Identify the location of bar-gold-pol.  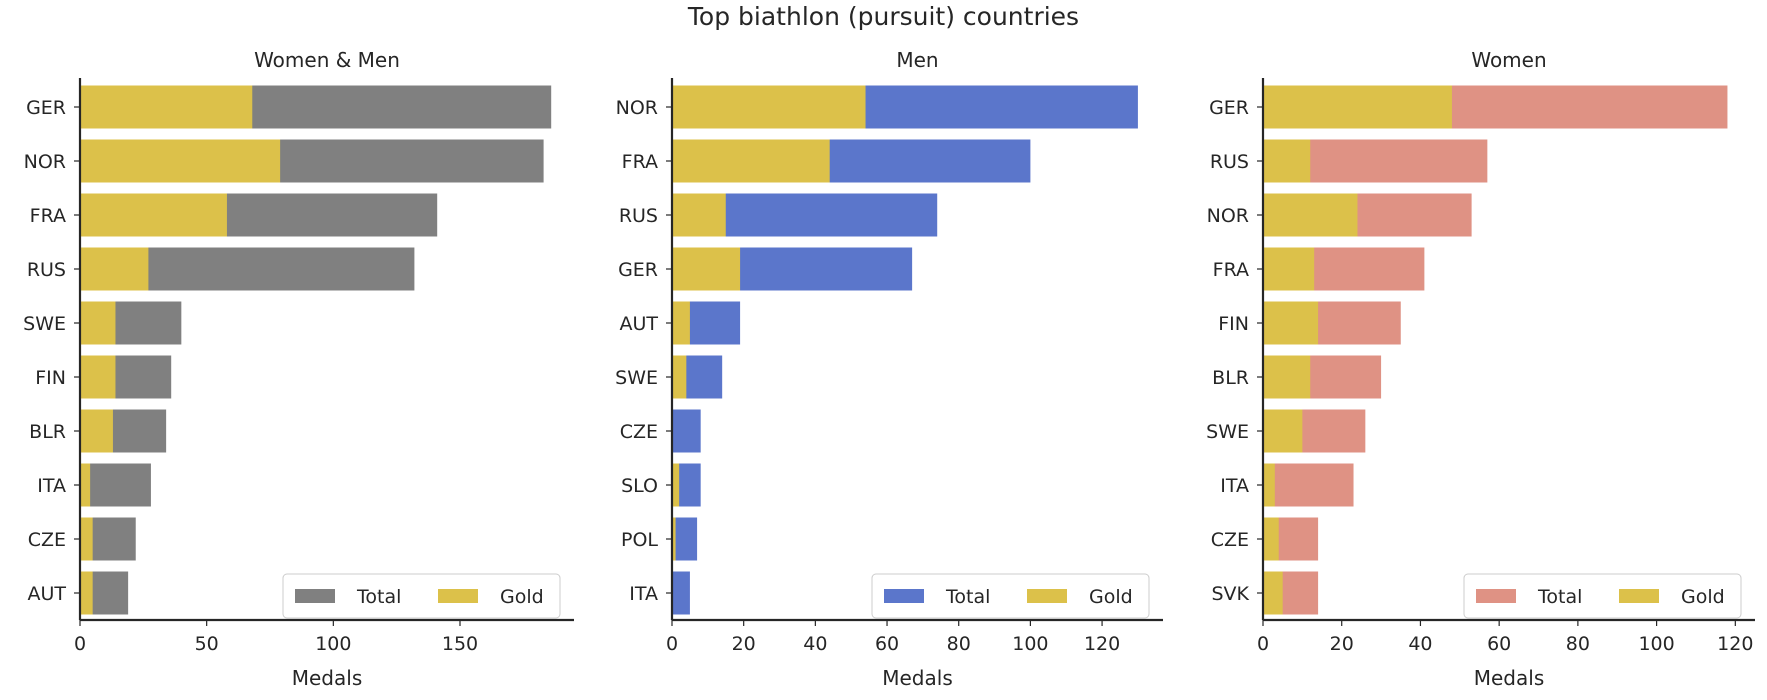
(674, 539).